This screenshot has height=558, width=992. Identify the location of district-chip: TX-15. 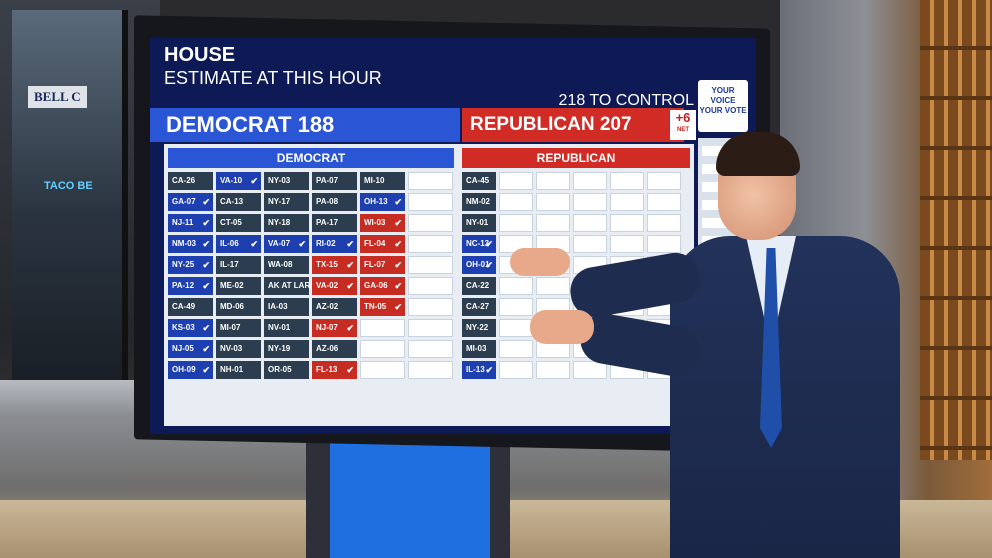
(334, 265).